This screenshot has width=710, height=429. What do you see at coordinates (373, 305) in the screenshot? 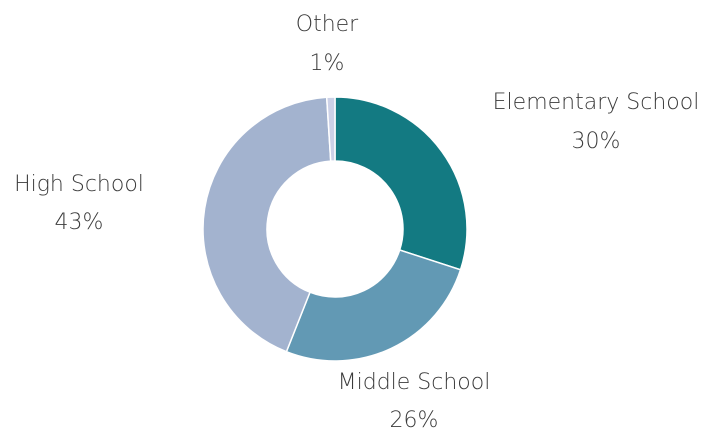
I see `donut-slice-middle-school` at bounding box center [373, 305].